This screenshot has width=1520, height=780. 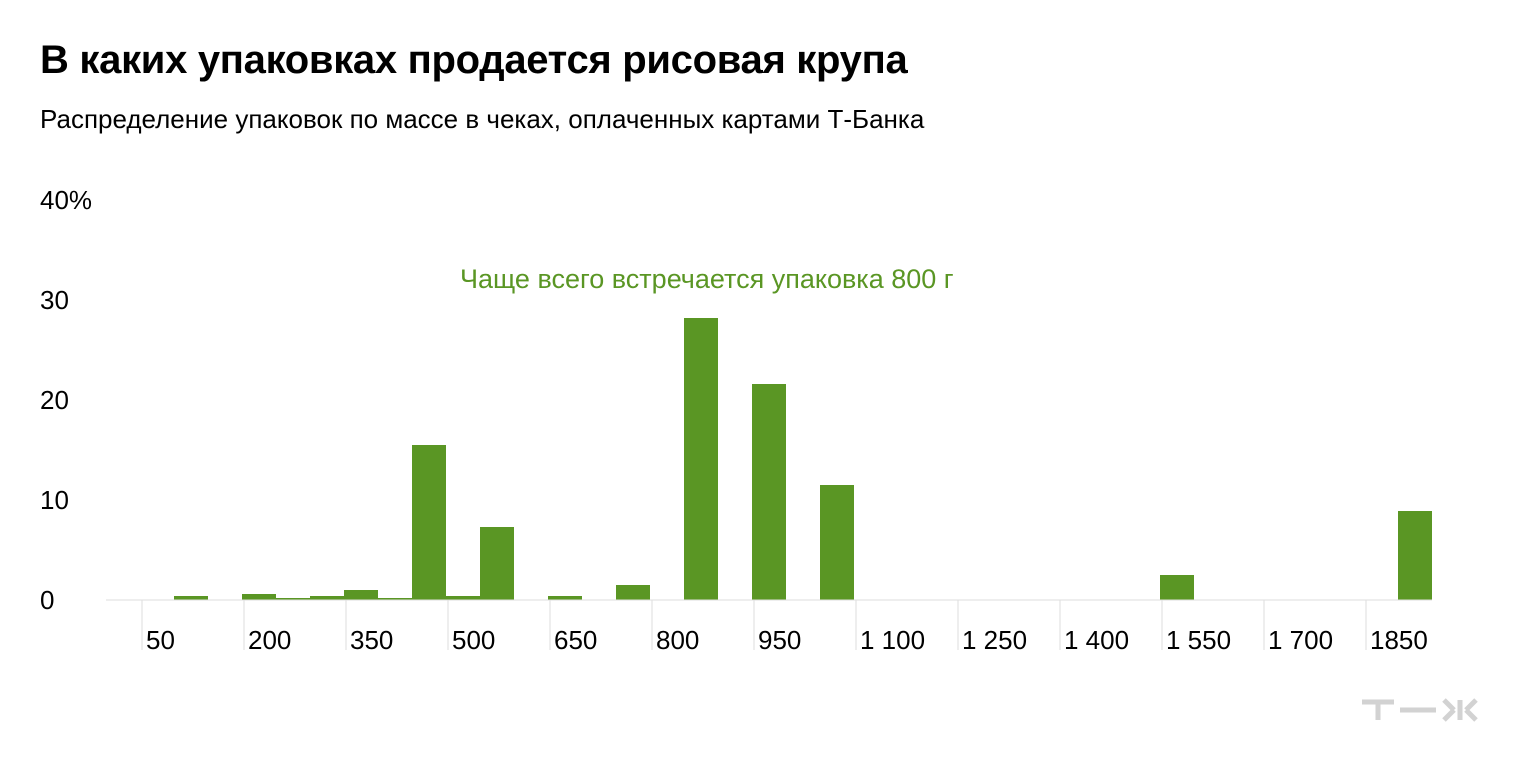 I want to click on x-tick-label: 1 250, so click(x=994, y=640).